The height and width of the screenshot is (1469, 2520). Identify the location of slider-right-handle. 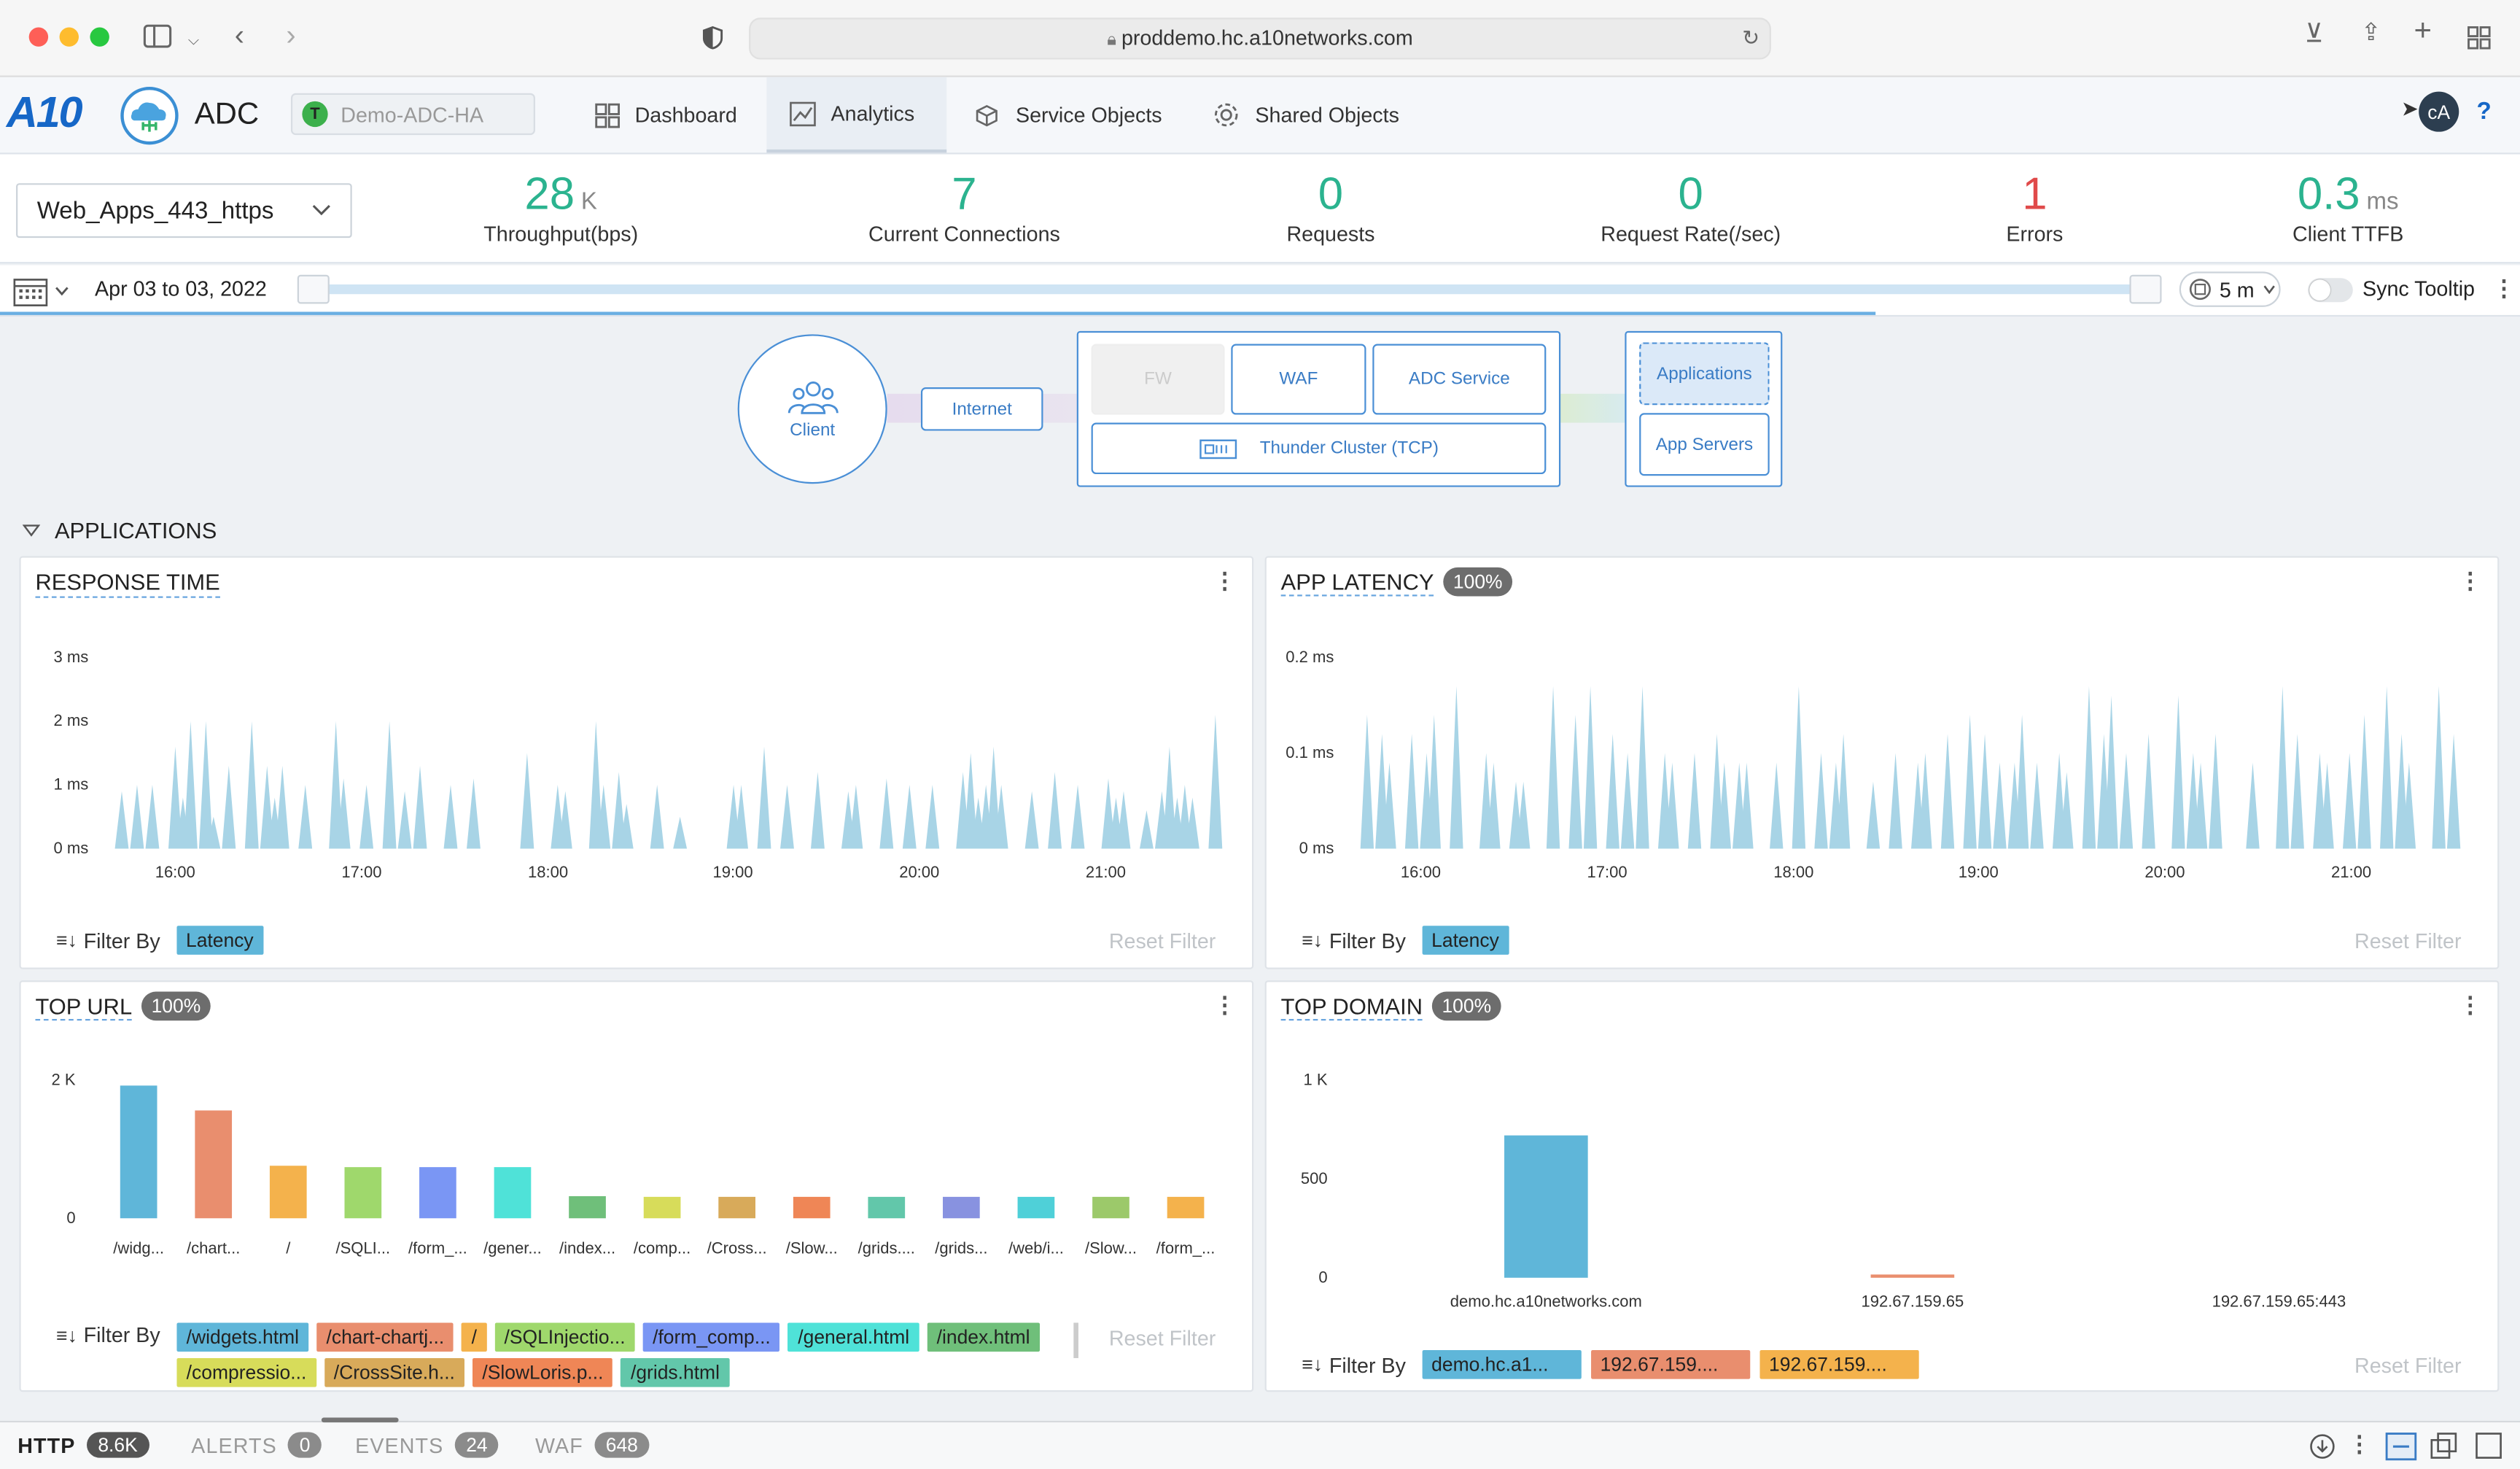
(2145, 289).